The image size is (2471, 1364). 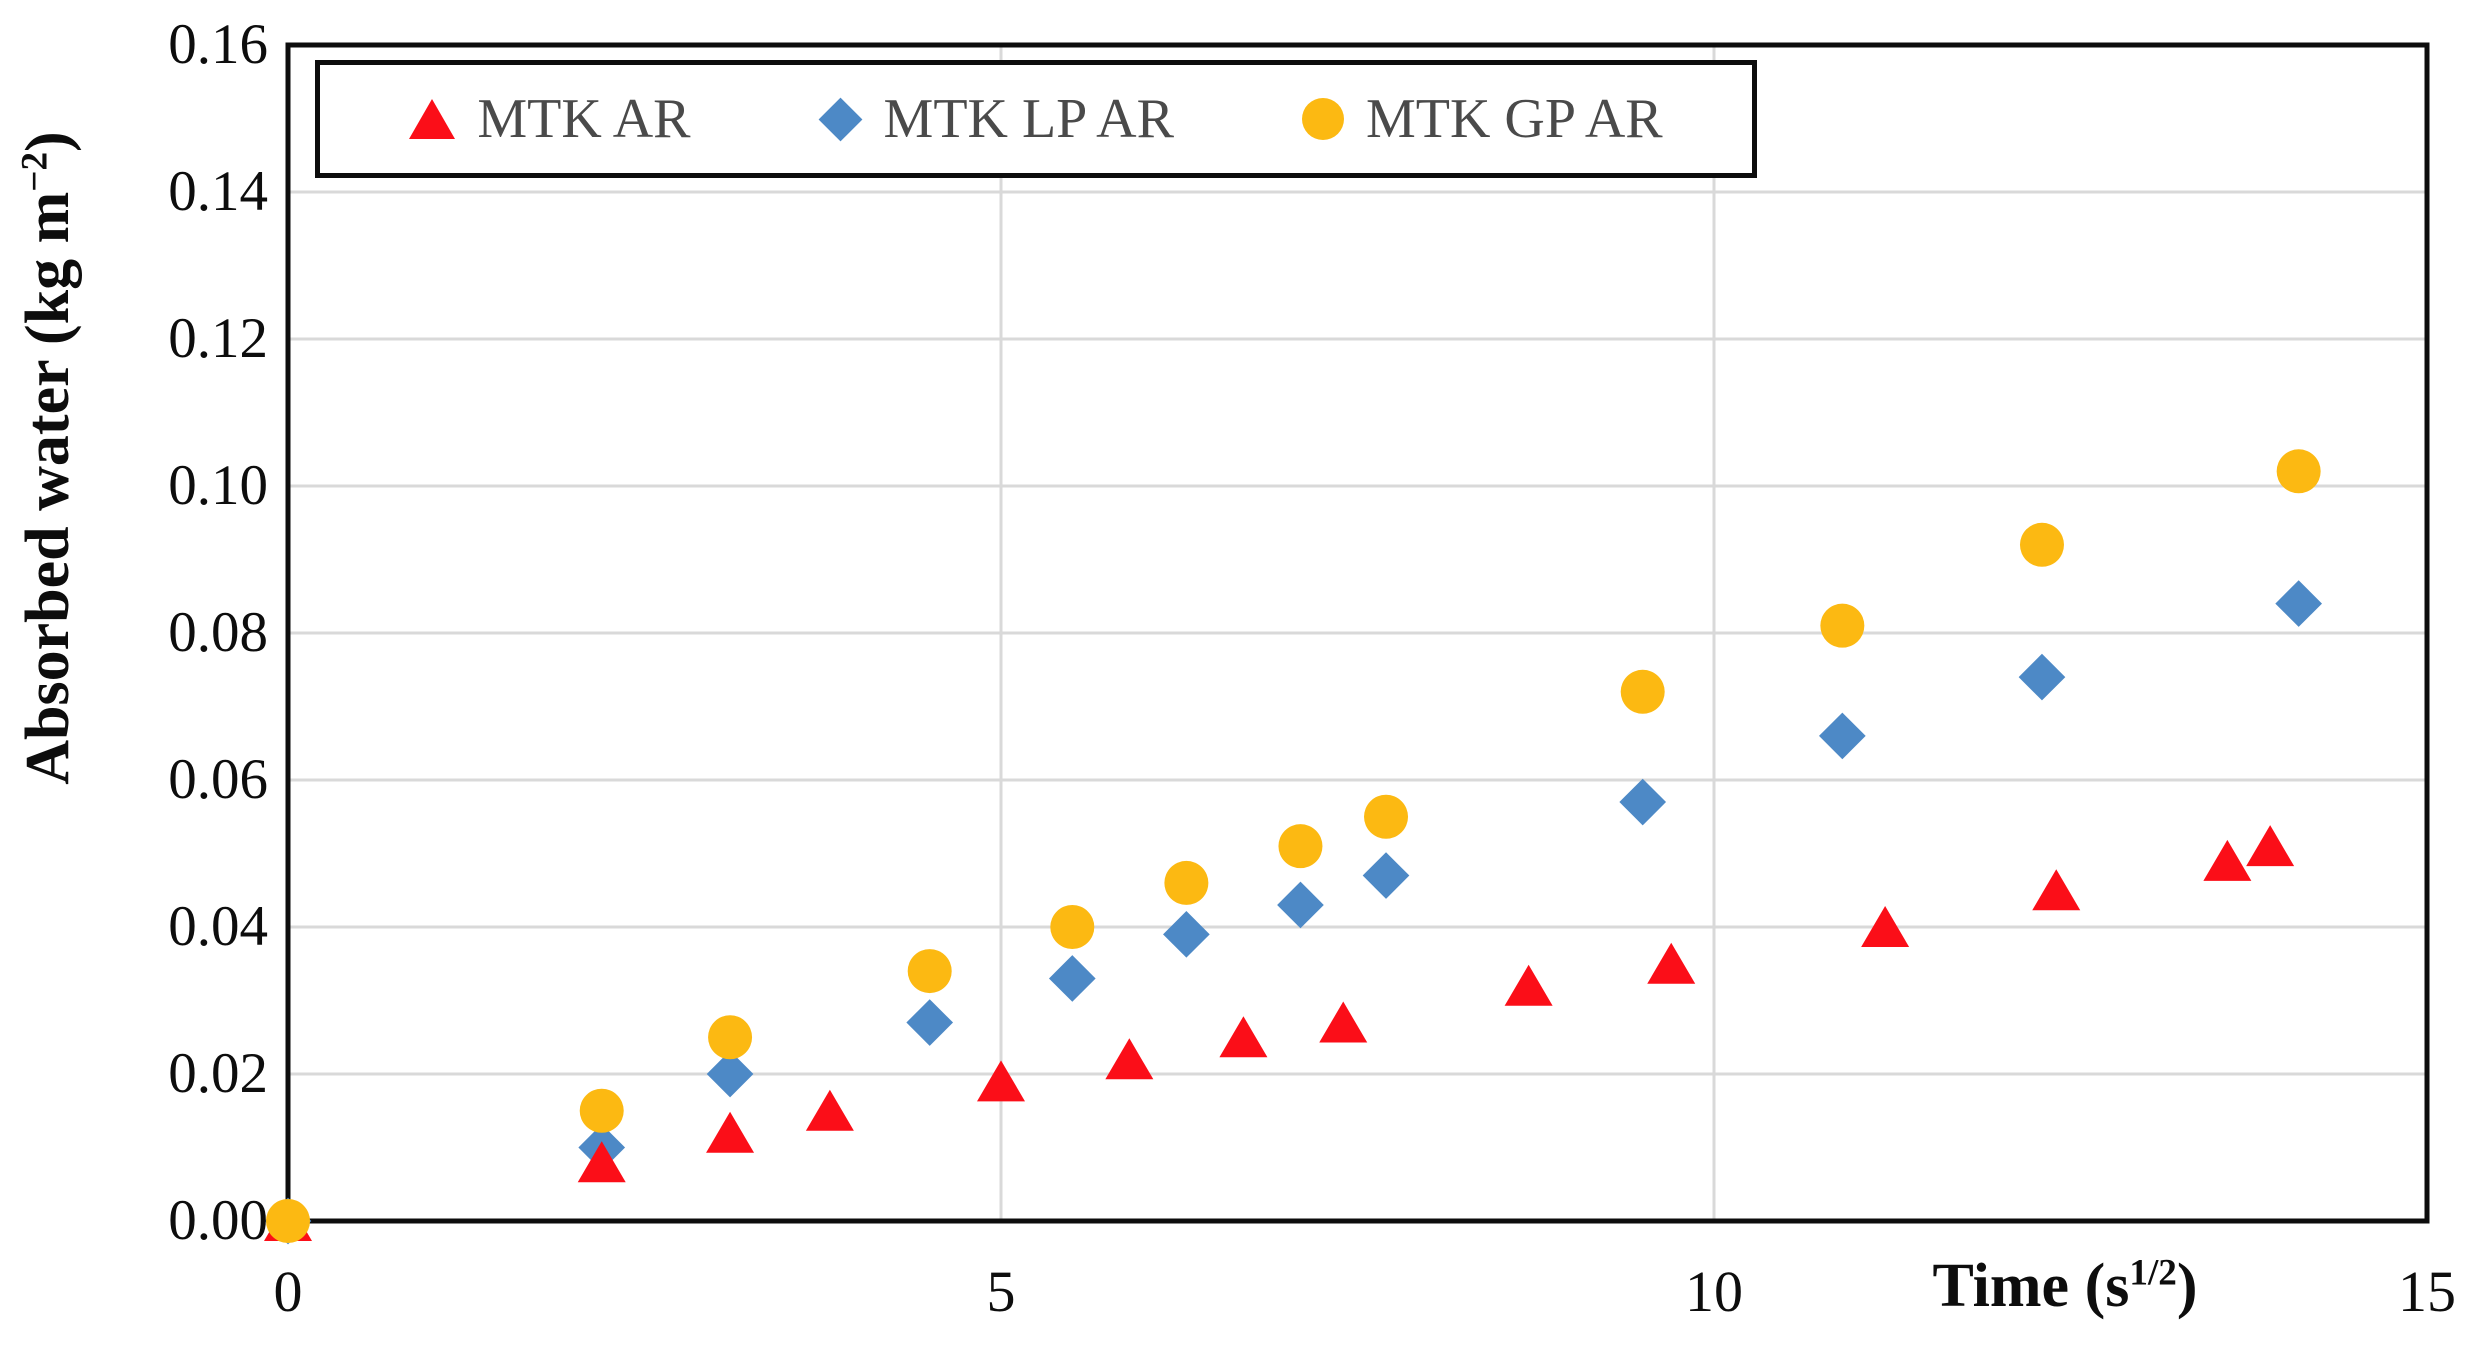 What do you see at coordinates (218, 485) in the screenshot?
I see `y-tick-label: 0.10` at bounding box center [218, 485].